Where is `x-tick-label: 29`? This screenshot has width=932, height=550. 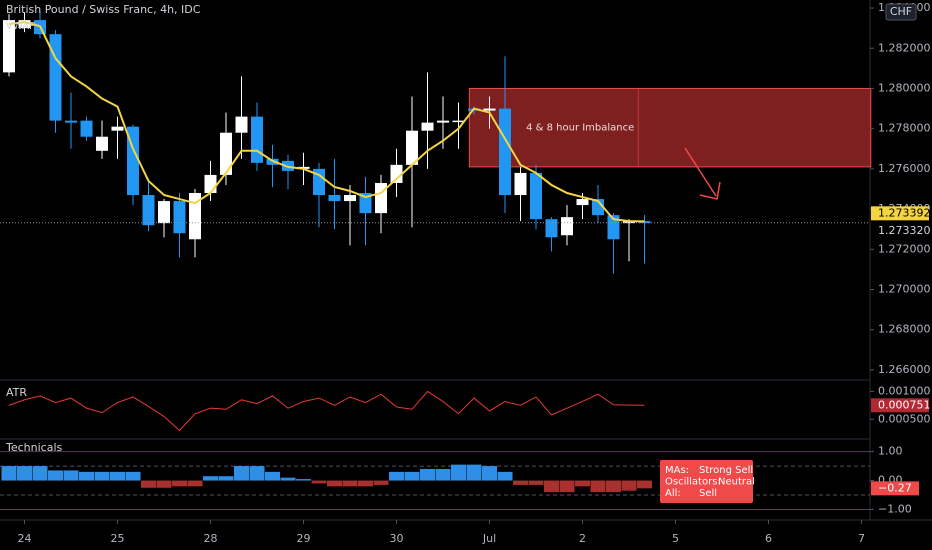 x-tick-label: 29 is located at coordinates (304, 538).